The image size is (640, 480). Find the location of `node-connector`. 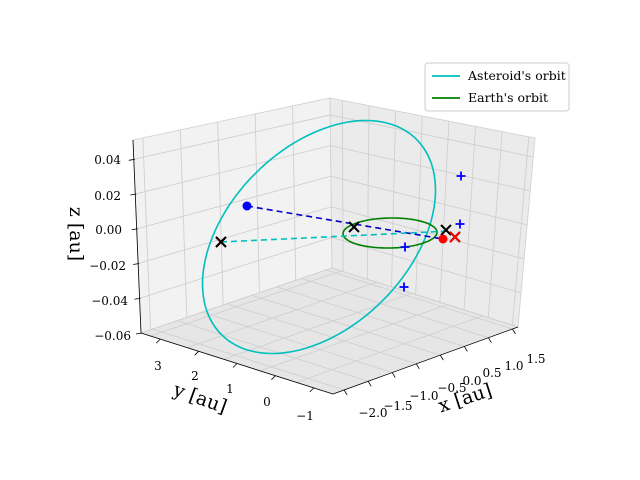

node-connector is located at coordinates (335, 236).